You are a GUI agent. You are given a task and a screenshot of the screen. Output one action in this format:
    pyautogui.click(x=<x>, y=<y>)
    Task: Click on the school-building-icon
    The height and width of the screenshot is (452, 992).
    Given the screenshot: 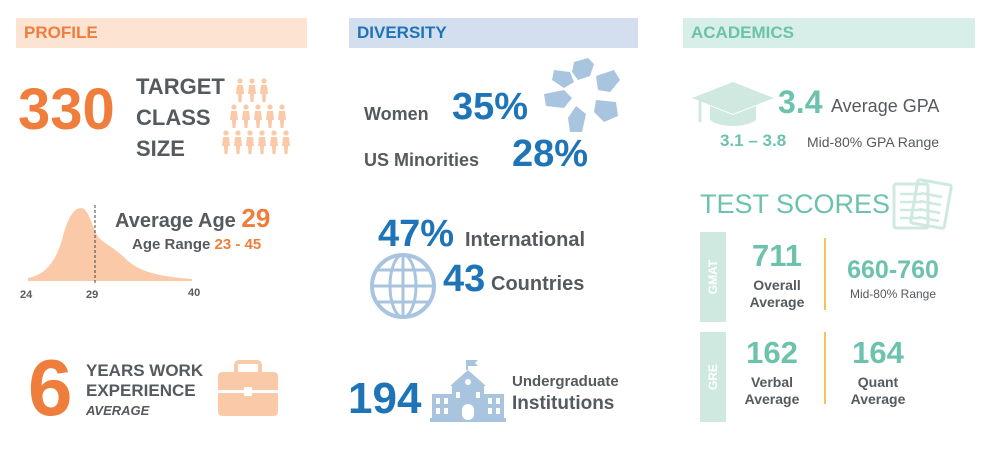 What is the action you would take?
    pyautogui.click(x=468, y=391)
    